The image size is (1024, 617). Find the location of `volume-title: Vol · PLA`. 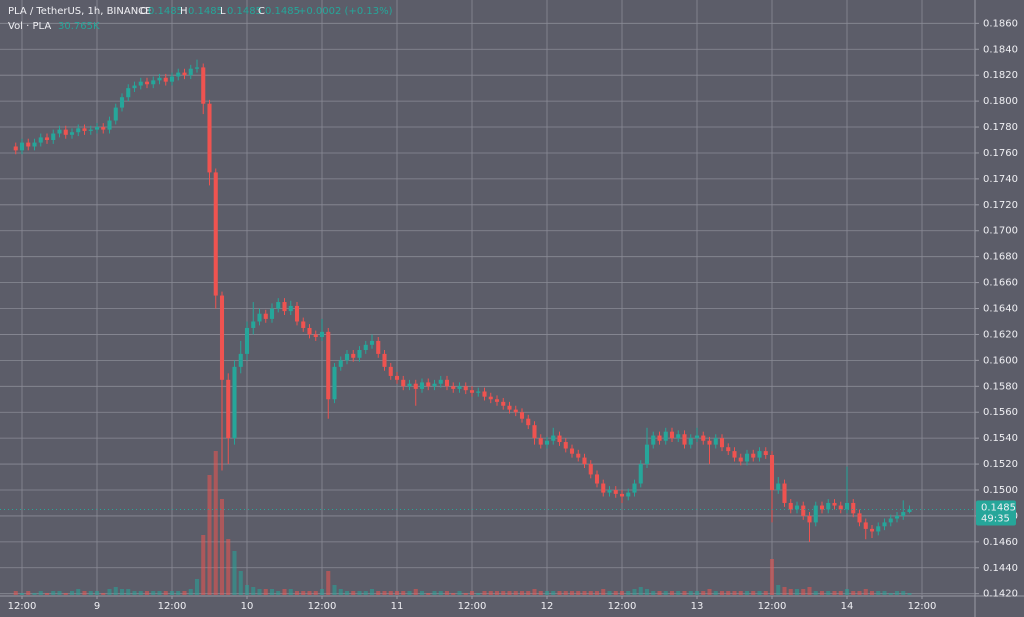

volume-title: Vol · PLA is located at coordinates (29, 26).